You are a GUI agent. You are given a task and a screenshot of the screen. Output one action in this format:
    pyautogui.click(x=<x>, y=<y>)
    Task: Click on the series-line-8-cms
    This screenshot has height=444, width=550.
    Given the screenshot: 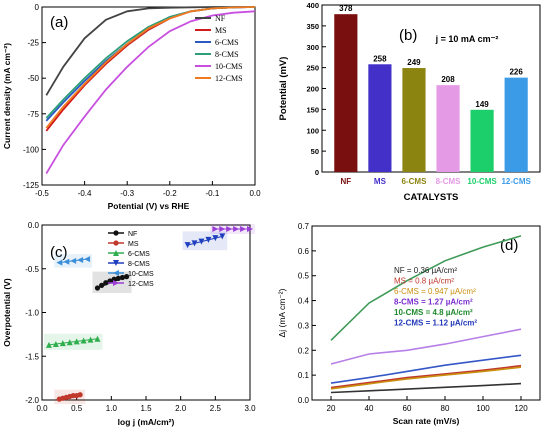 What is the action you would take?
    pyautogui.click(x=426, y=346)
    